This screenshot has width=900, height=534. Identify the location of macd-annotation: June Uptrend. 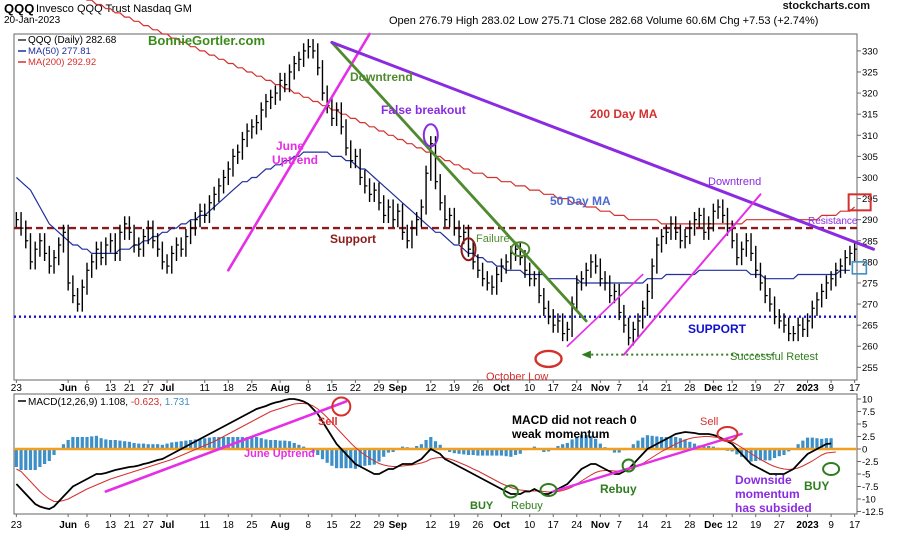
(279, 454).